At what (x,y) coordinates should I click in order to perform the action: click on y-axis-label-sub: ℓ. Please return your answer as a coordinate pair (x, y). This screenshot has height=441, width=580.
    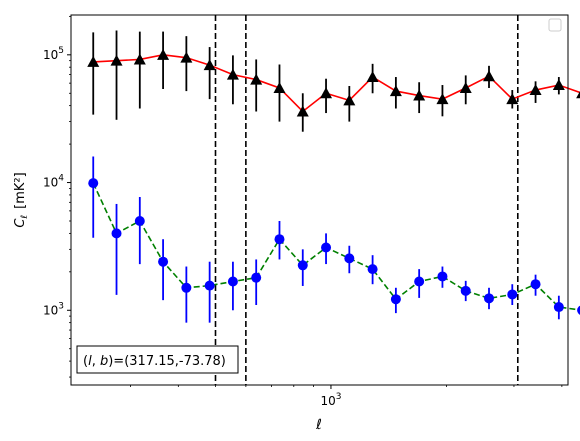
    Looking at the image, I should click on (25, 217).